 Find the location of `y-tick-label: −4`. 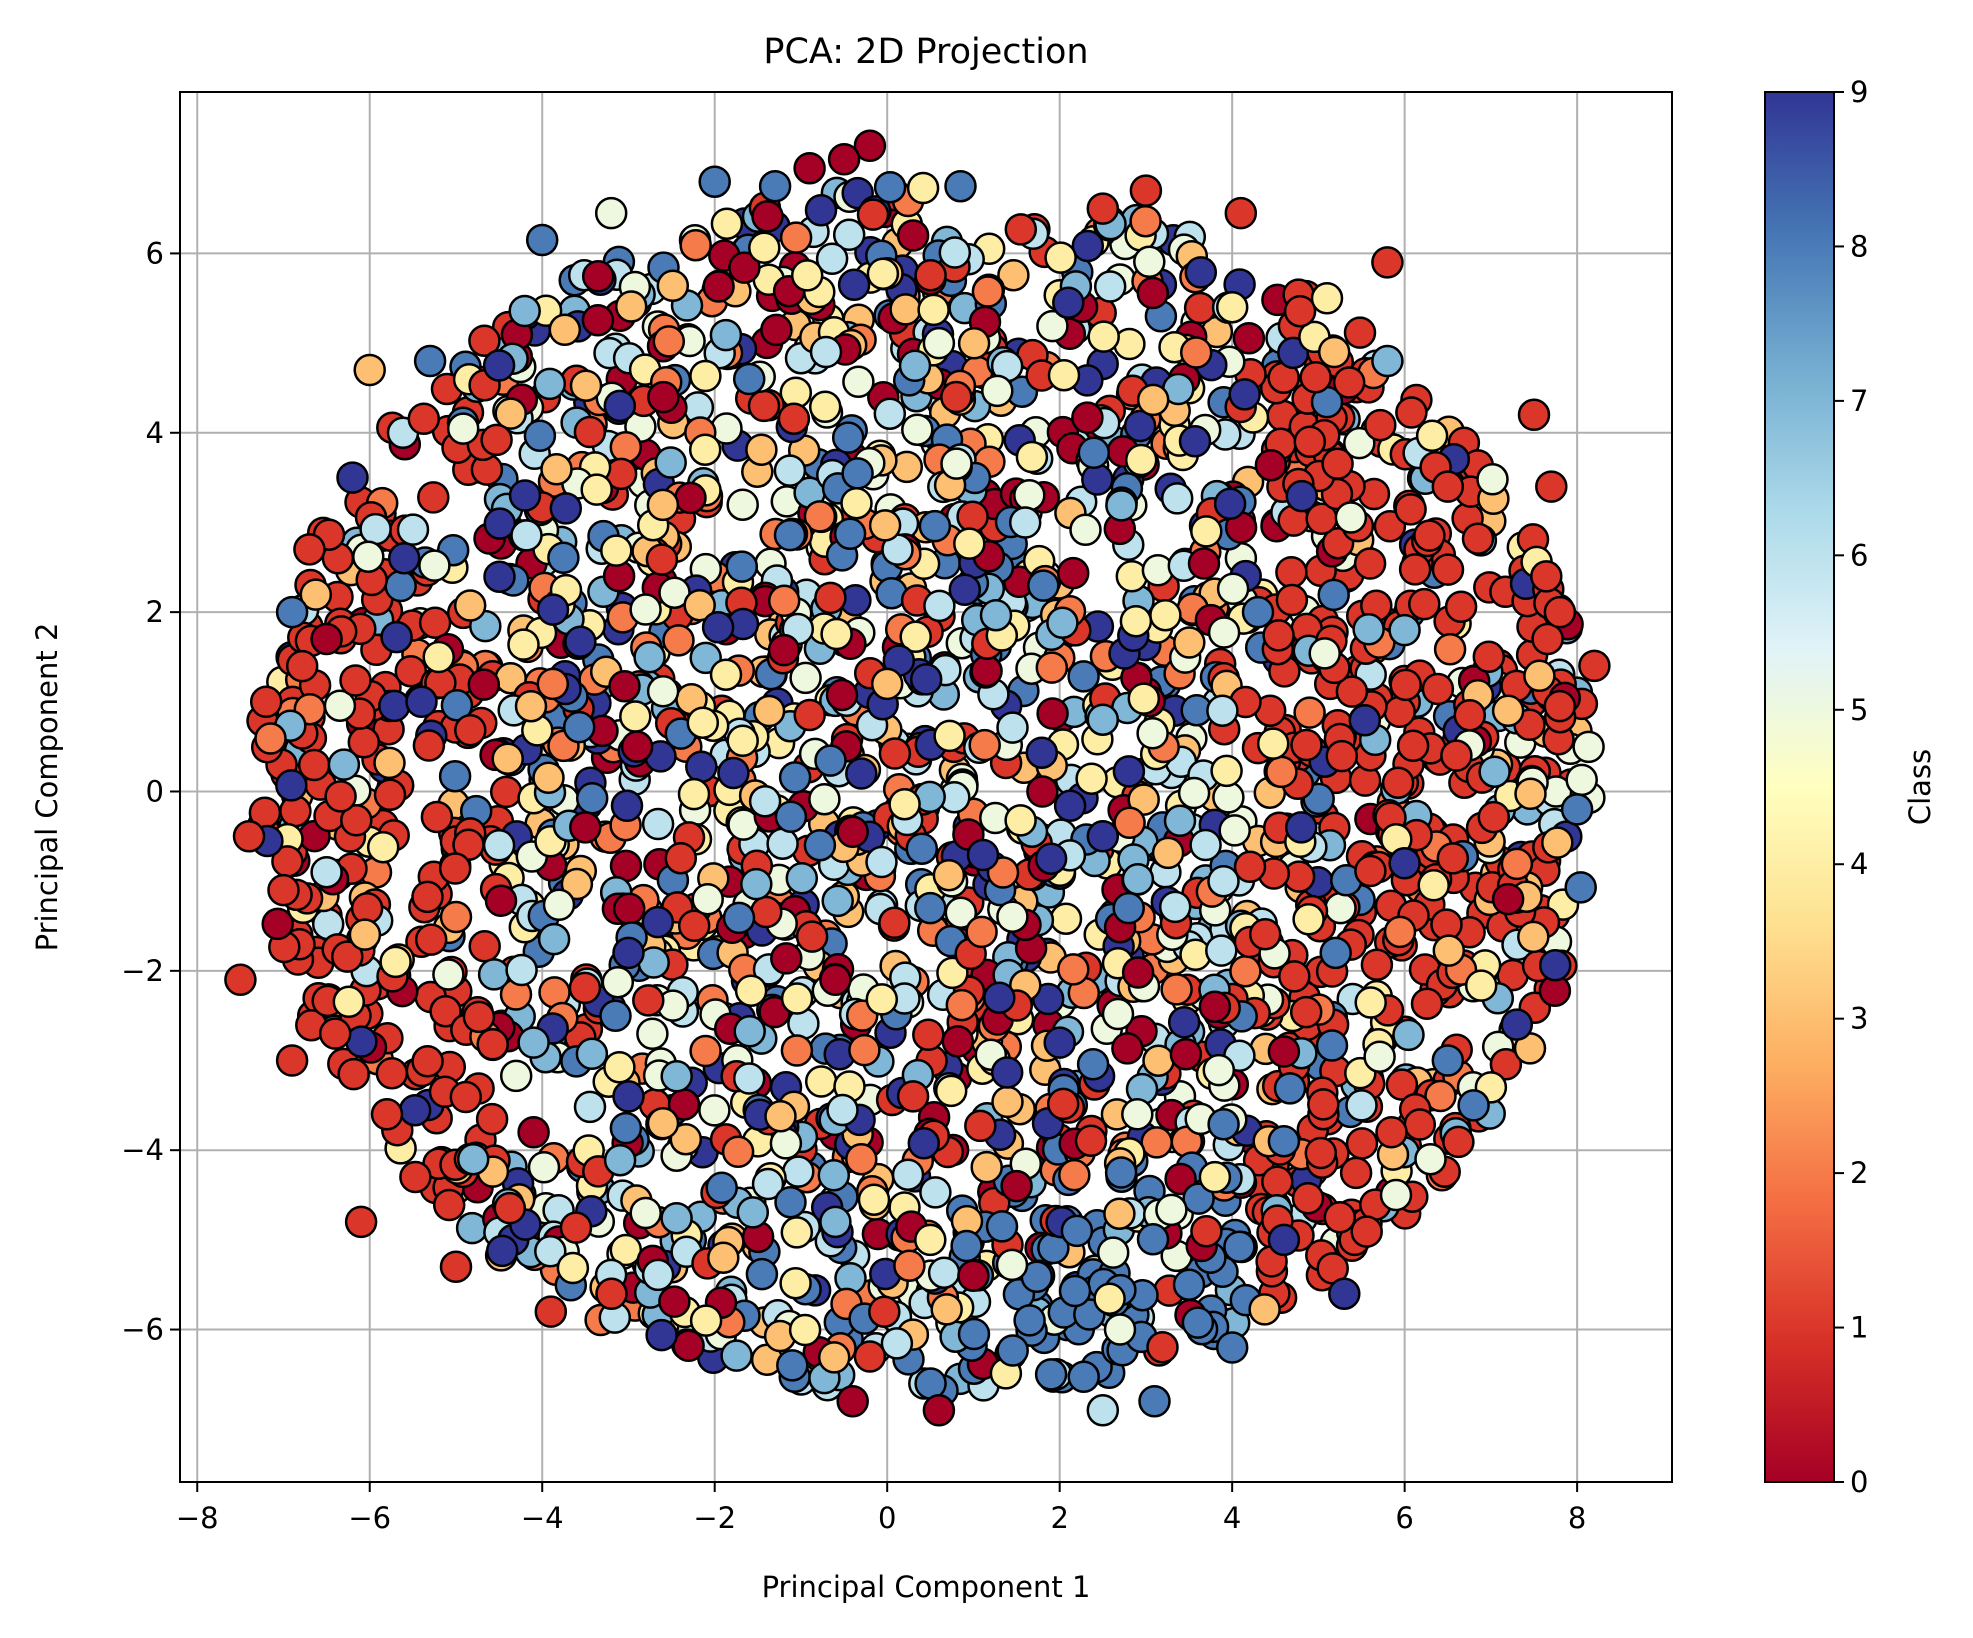

y-tick-label: −4 is located at coordinates (142, 1150).